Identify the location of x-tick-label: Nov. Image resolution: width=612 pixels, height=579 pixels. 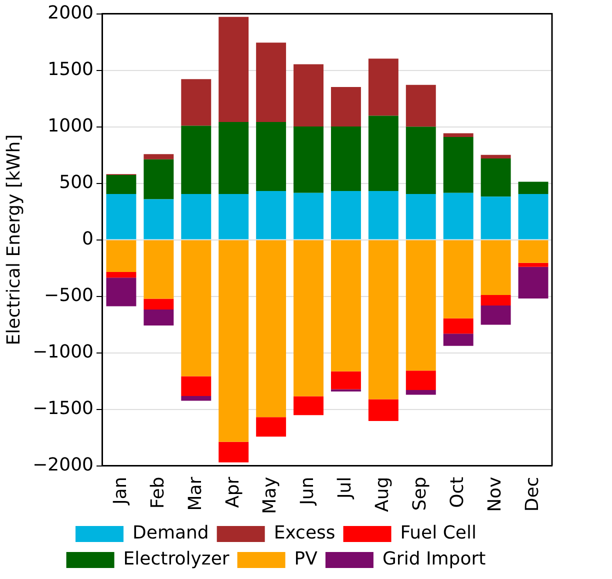
(495, 494).